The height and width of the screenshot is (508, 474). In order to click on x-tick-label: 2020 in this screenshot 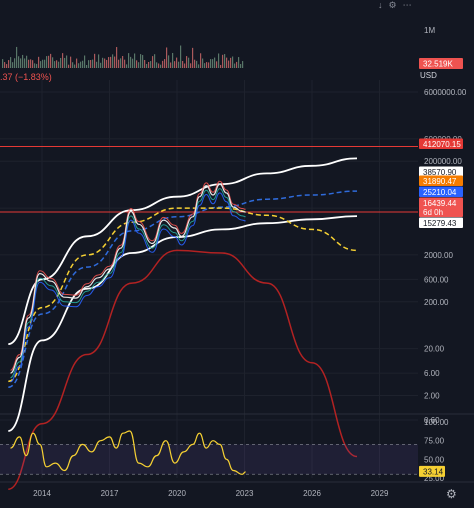, I will do `click(177, 493)`.